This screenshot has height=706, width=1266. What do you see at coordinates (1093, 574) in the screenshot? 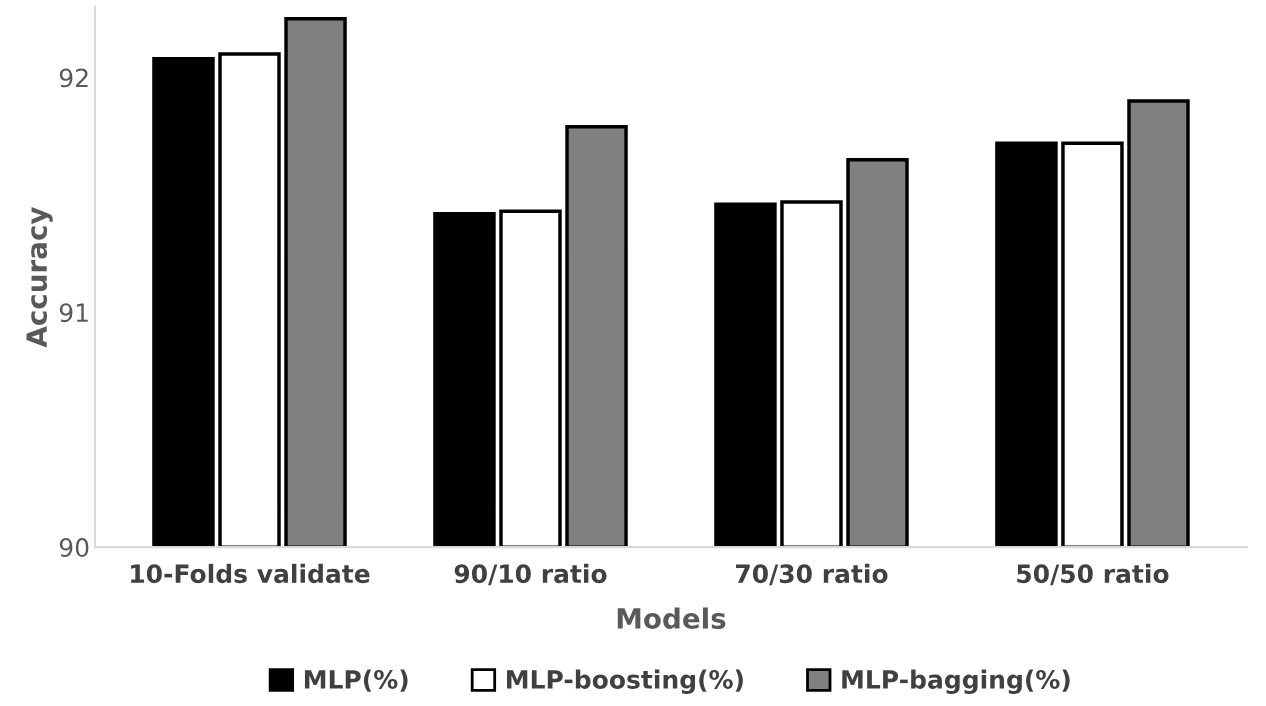
I see `x-tick-label: 50/50 ratio` at bounding box center [1093, 574].